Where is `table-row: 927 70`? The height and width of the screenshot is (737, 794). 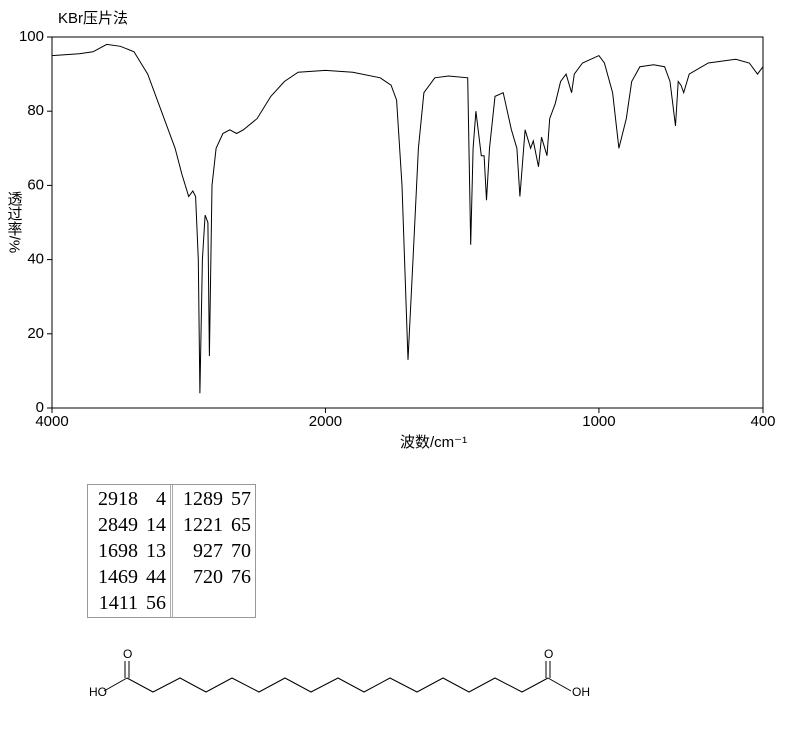 table-row: 927 70 is located at coordinates (214, 551).